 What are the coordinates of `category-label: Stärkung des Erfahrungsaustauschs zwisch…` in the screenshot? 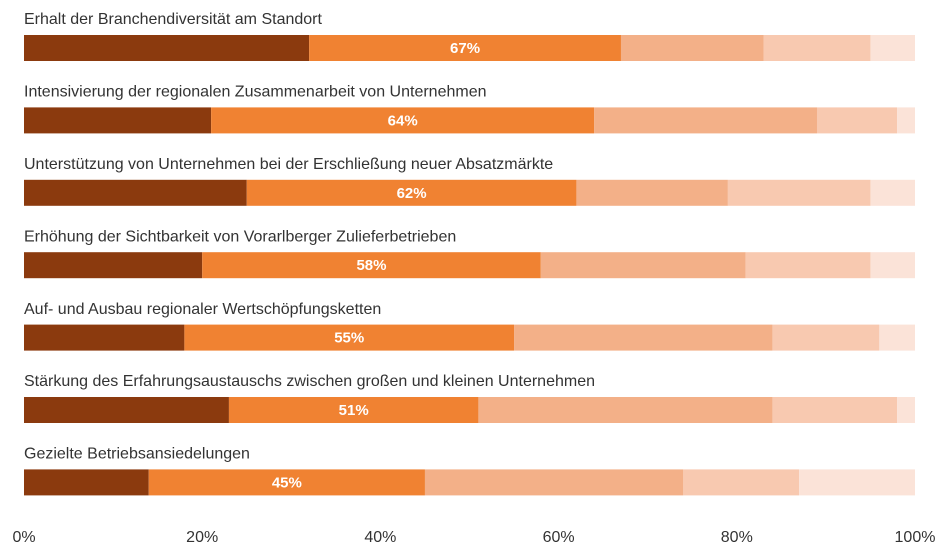 It's located at (309, 381).